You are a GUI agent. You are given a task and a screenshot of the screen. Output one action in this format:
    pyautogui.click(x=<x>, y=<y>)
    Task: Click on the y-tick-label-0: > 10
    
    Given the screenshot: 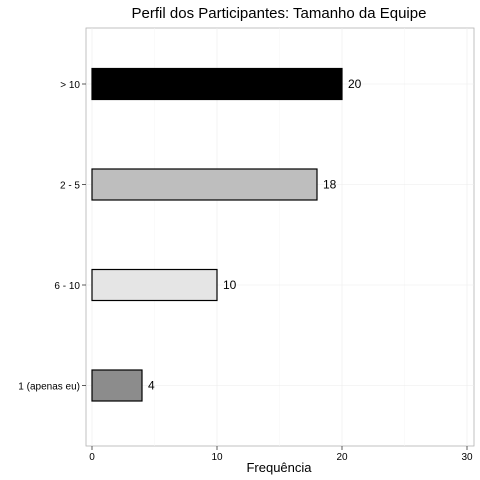 What is the action you would take?
    pyautogui.click(x=70, y=85)
    